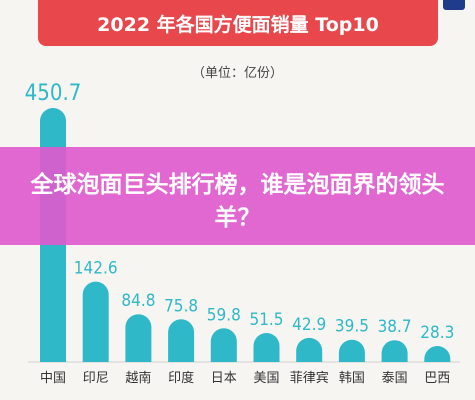  What do you see at coordinates (138, 338) in the screenshot?
I see `bar-越南` at bounding box center [138, 338].